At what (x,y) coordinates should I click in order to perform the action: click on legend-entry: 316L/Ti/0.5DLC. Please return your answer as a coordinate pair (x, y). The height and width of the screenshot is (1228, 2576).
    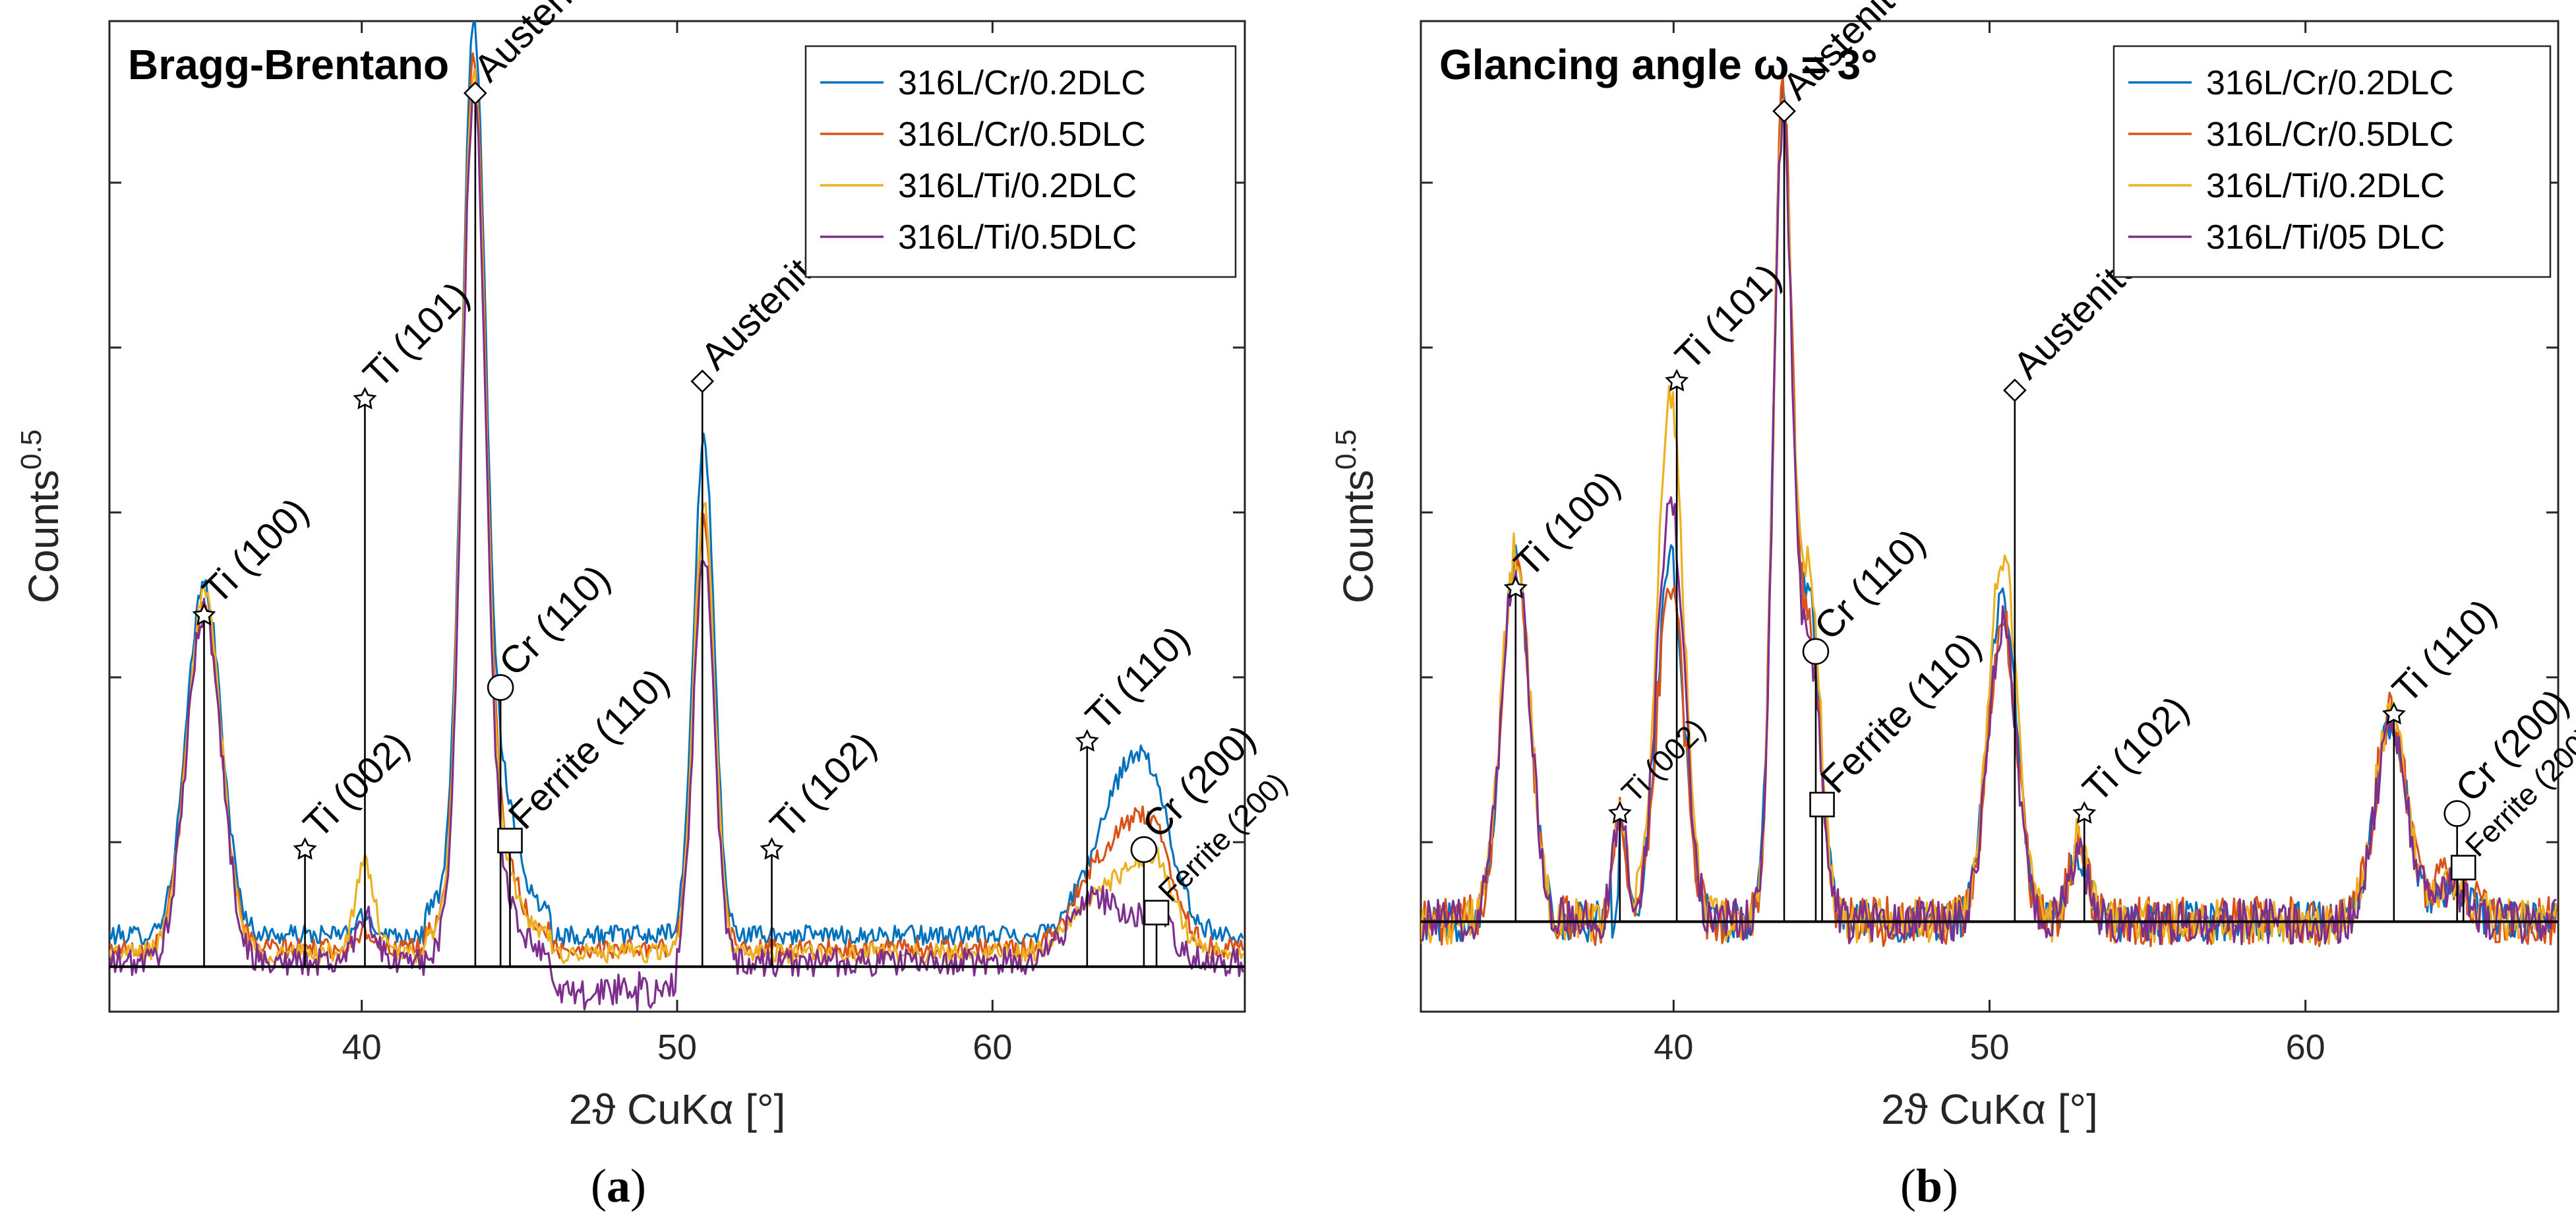
    Looking at the image, I should click on (1017, 238).